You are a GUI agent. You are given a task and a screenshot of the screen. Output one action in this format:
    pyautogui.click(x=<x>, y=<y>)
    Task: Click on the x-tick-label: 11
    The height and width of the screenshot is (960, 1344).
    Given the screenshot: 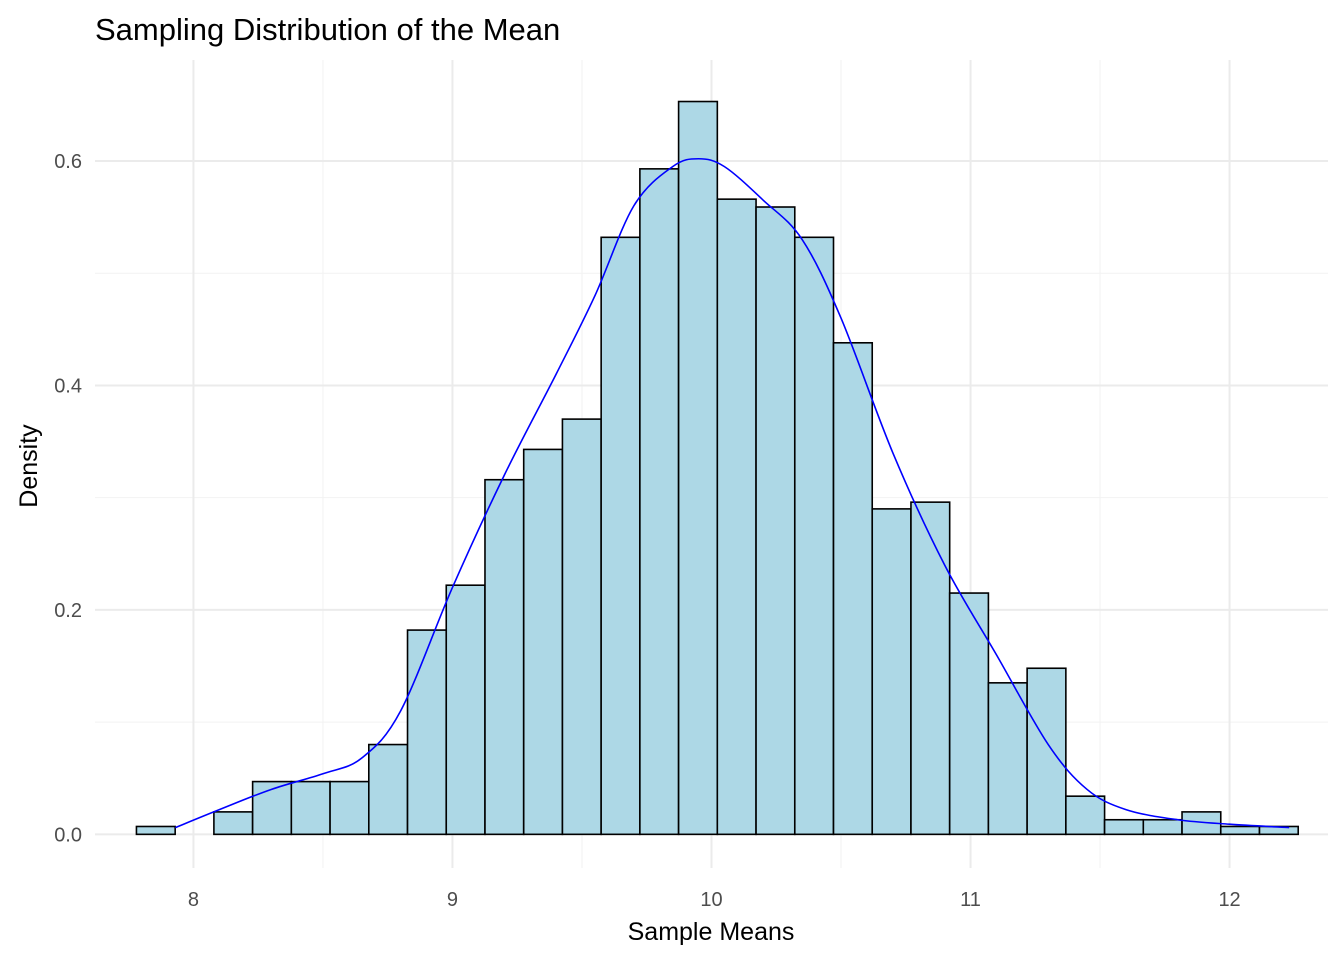 What is the action you would take?
    pyautogui.click(x=970, y=900)
    